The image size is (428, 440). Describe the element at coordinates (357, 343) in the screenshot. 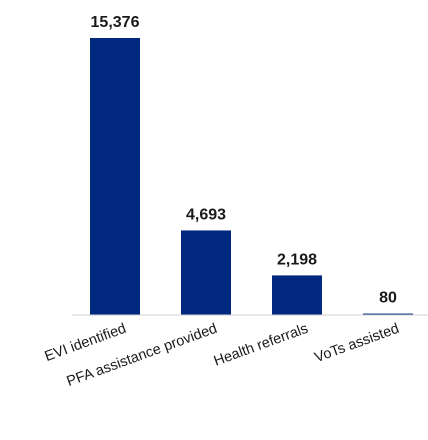

I see `category-label-3: VoTs assisted` at that location.